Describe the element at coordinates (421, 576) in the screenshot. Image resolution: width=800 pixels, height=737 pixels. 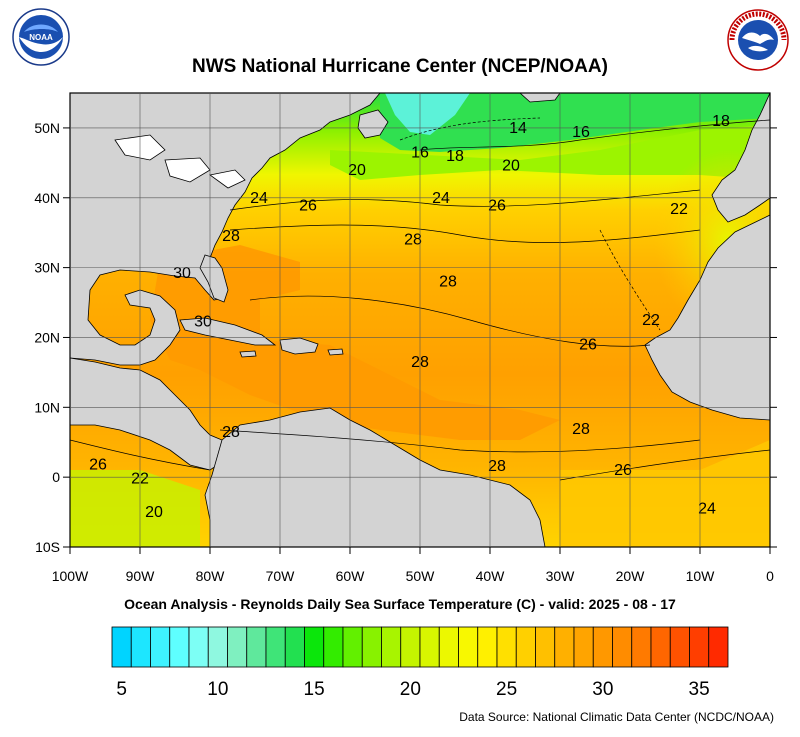
I see `lon-tick-label: 50W` at that location.